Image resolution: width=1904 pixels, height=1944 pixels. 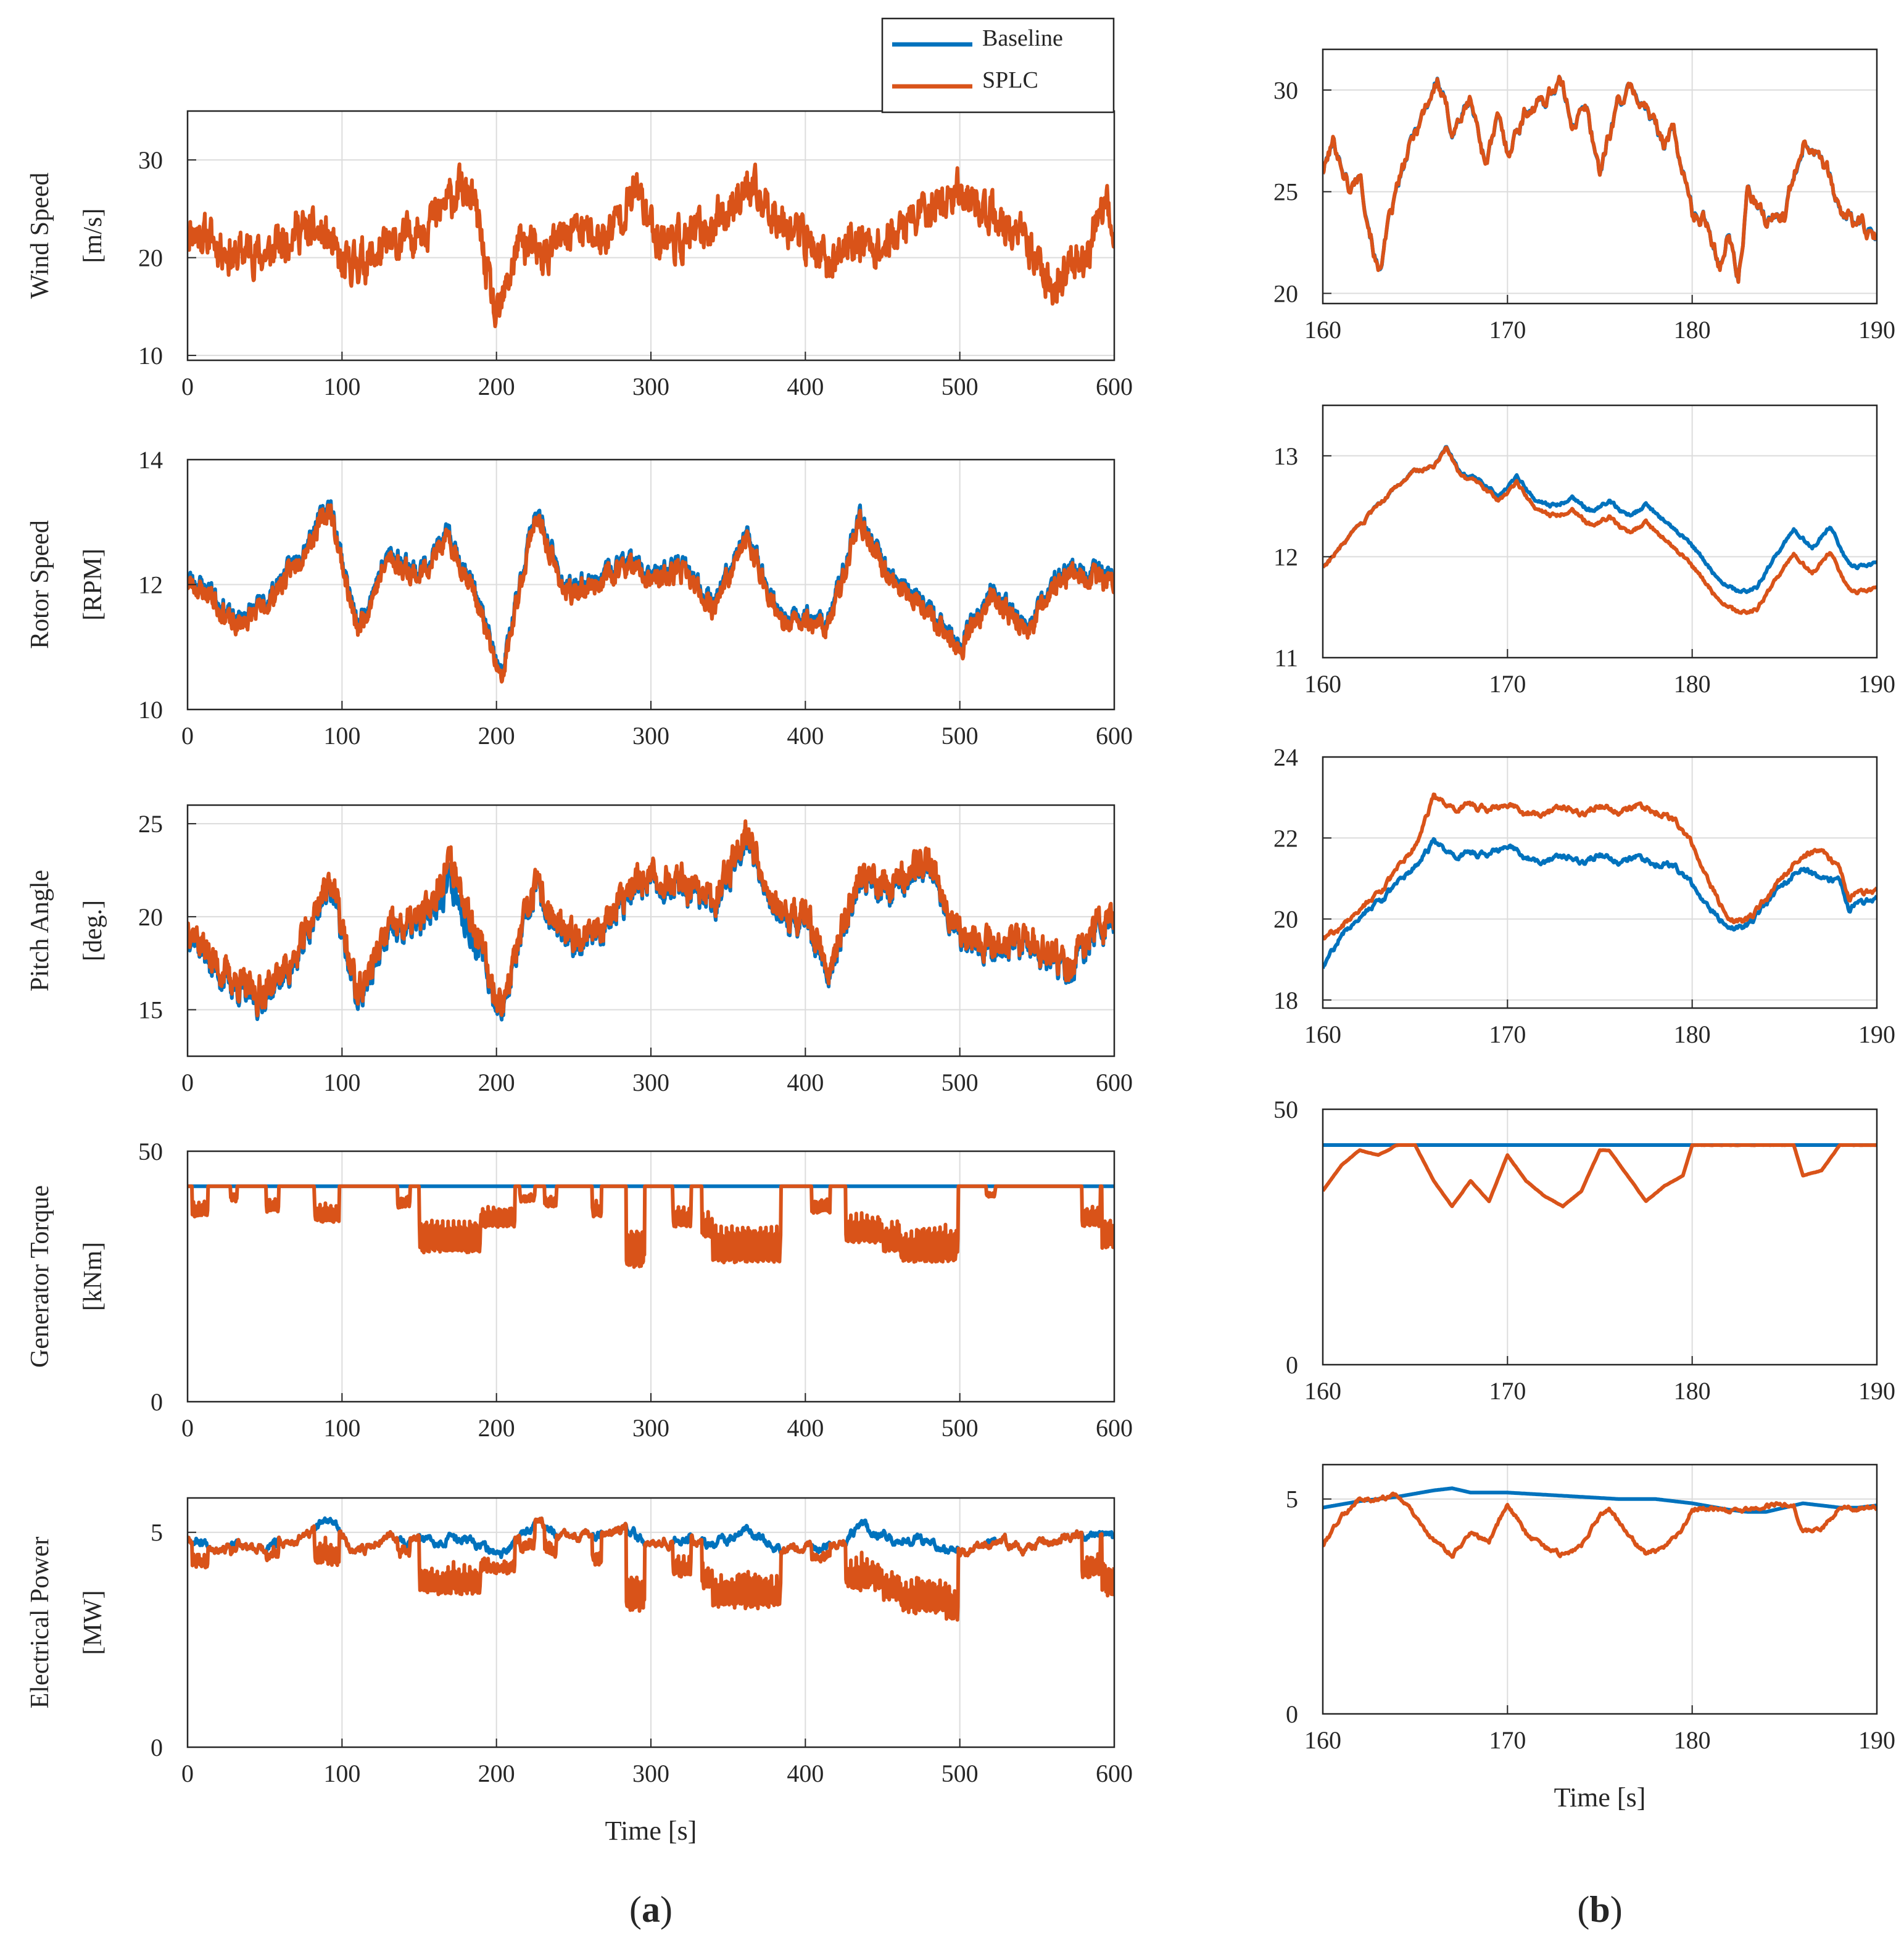 I want to click on y-tick-label: 13, so click(x=1285, y=456).